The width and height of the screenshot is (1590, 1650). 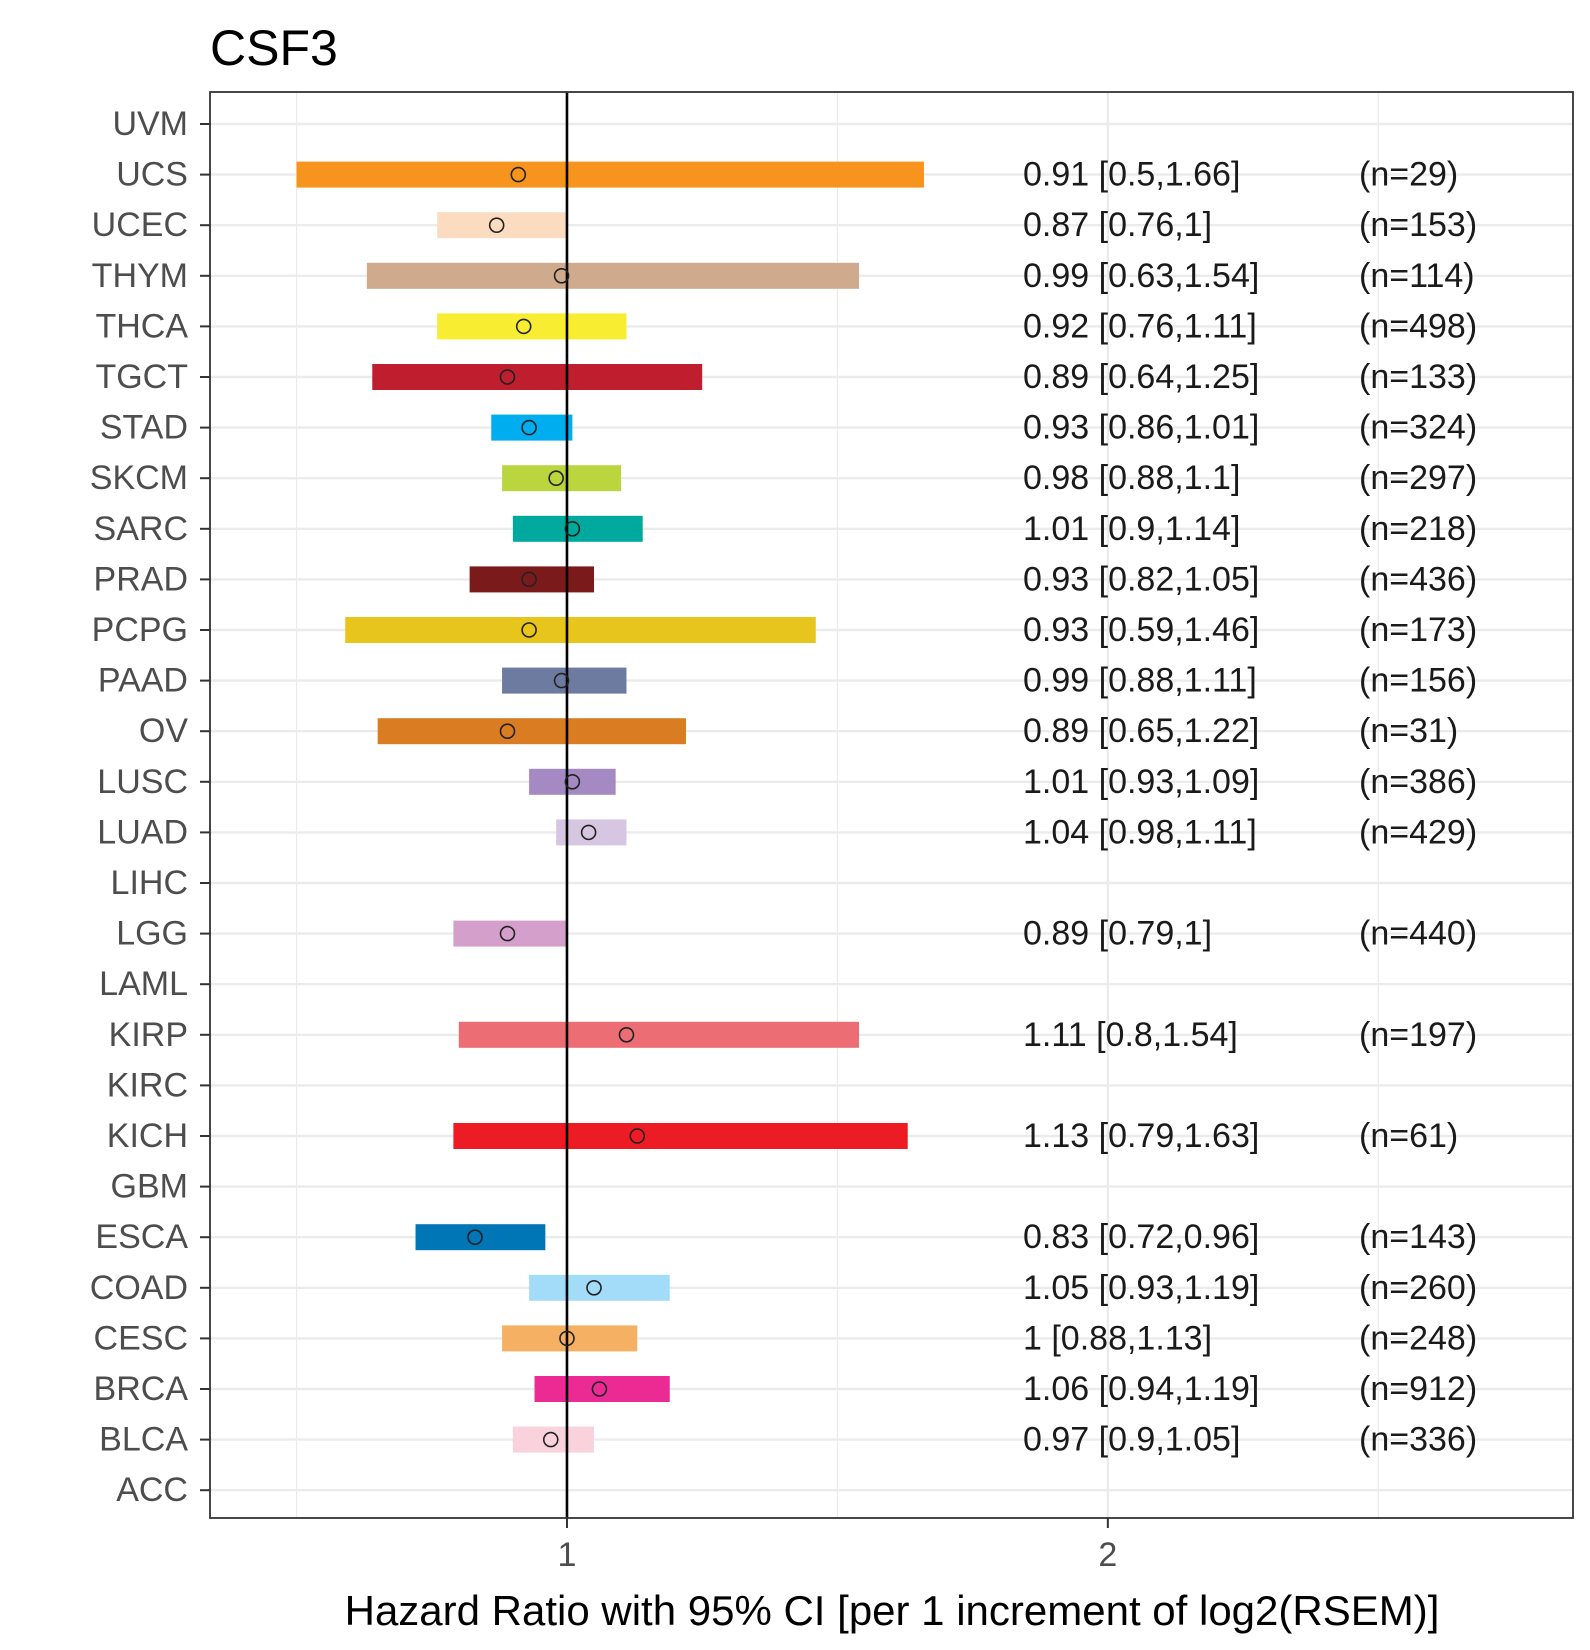 I want to click on hr-point-lgg, so click(x=507, y=933).